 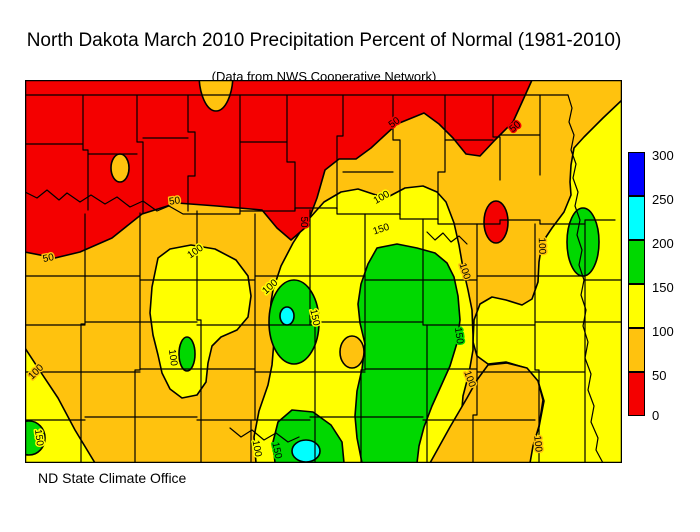 I want to click on region-orange-spot-central, so click(x=352, y=352).